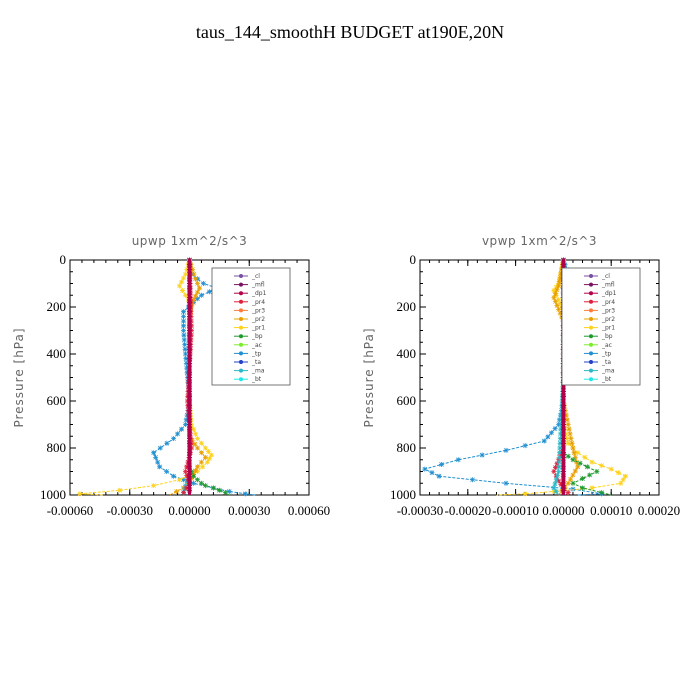 This screenshot has width=700, height=700. Describe the element at coordinates (515, 510) in the screenshot. I see `x-tick-label: -0.00010` at that location.